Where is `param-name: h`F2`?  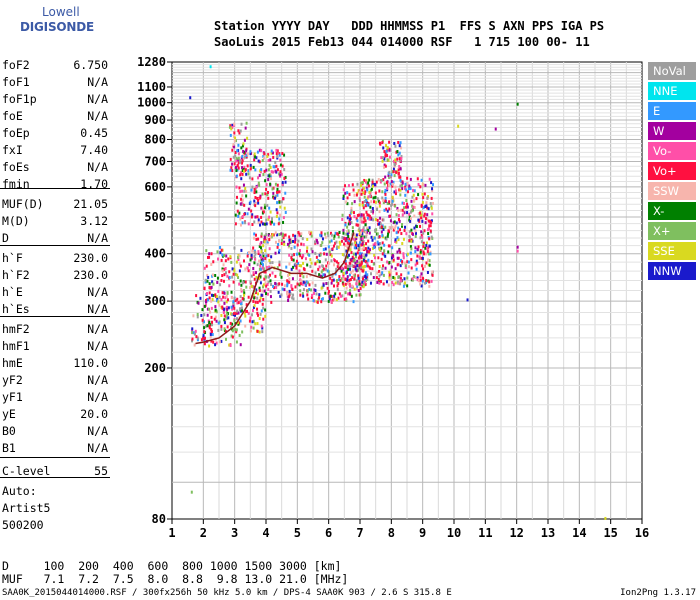 param-name: h`F2 is located at coordinates (16, 275).